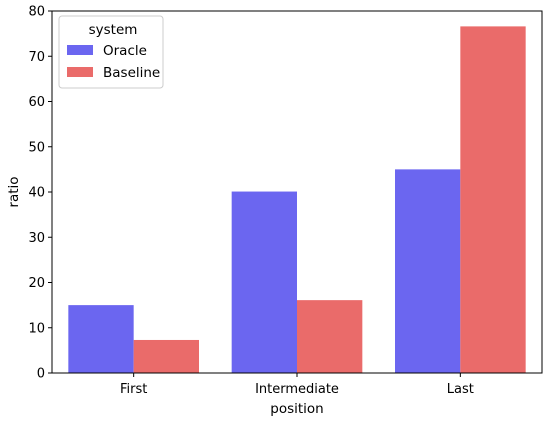  Describe the element at coordinates (297, 389) in the screenshot. I see `x-tick-label: Intermediate` at that location.